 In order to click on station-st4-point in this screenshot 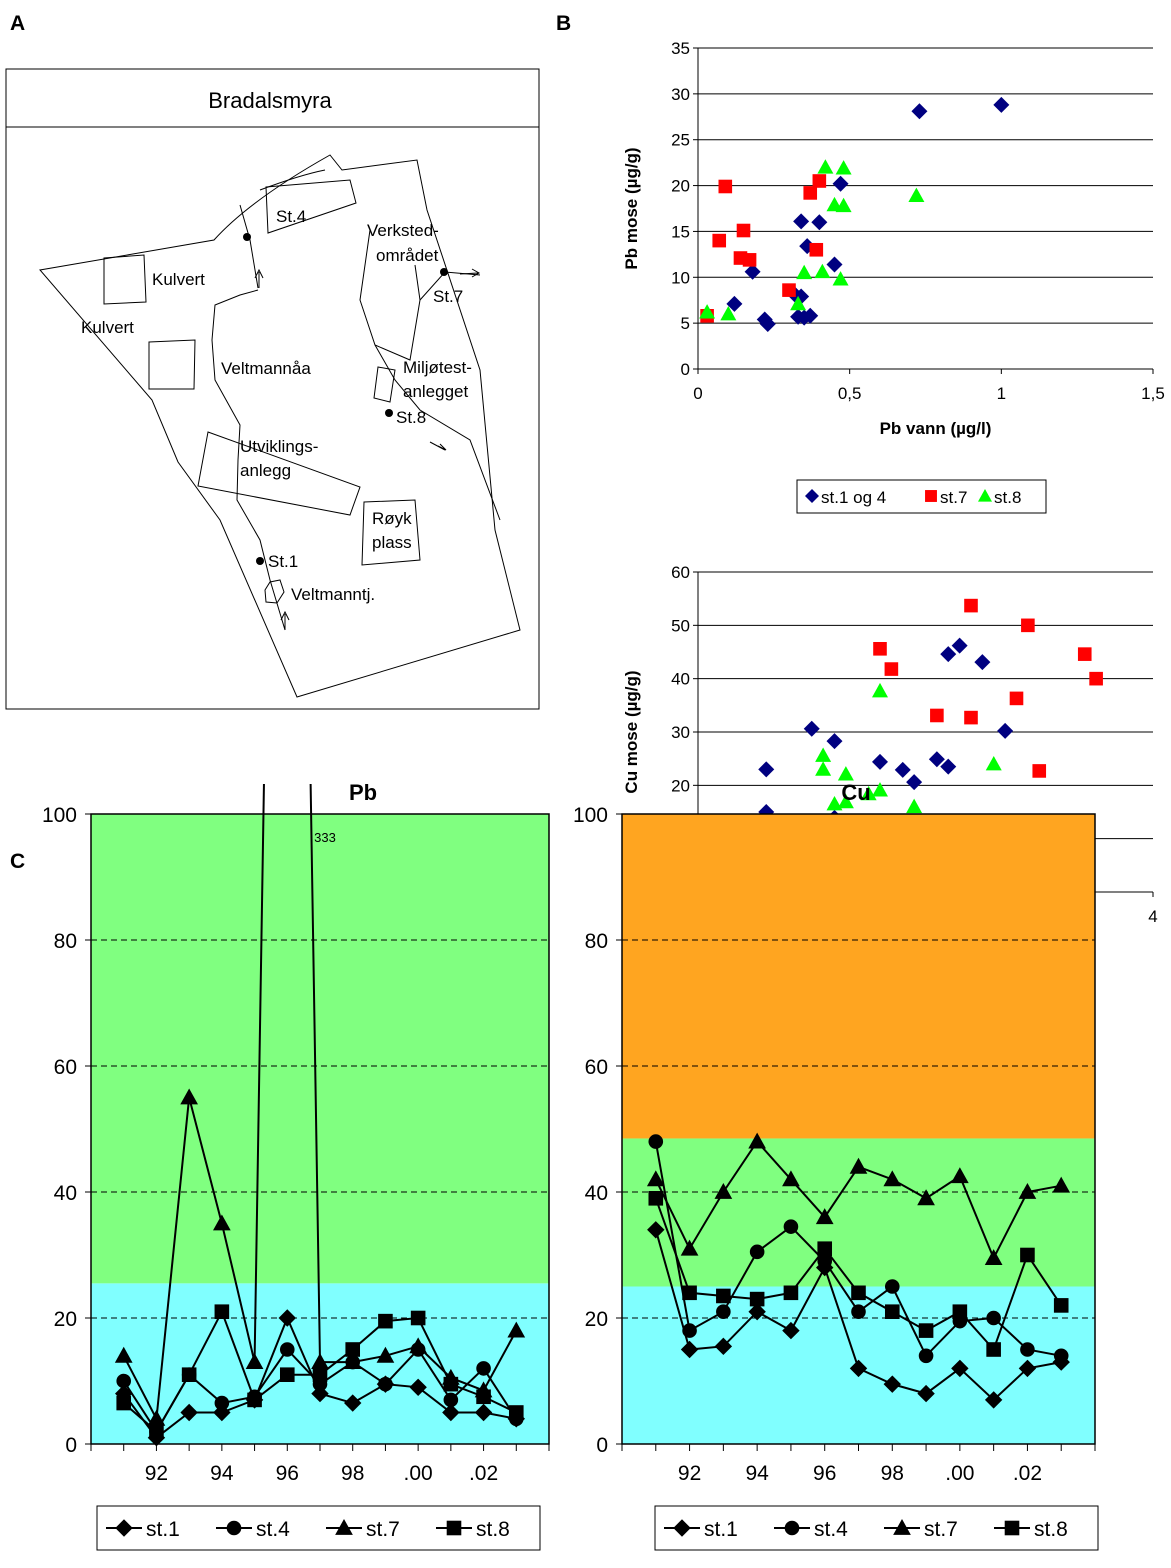, I will do `click(247, 237)`.